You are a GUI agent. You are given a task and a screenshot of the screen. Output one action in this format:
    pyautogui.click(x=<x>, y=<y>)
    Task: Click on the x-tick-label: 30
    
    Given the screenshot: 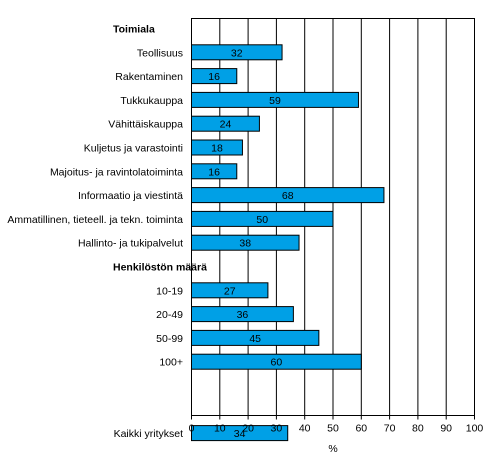 What is the action you would take?
    pyautogui.click(x=277, y=429)
    